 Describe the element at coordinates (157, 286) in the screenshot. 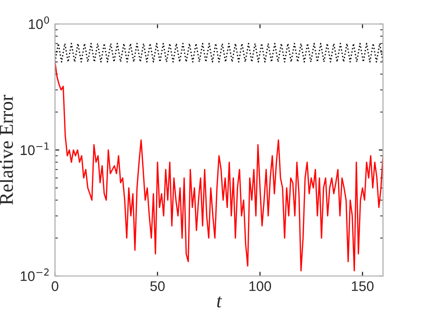

I see `x-tick-label: 50` at that location.